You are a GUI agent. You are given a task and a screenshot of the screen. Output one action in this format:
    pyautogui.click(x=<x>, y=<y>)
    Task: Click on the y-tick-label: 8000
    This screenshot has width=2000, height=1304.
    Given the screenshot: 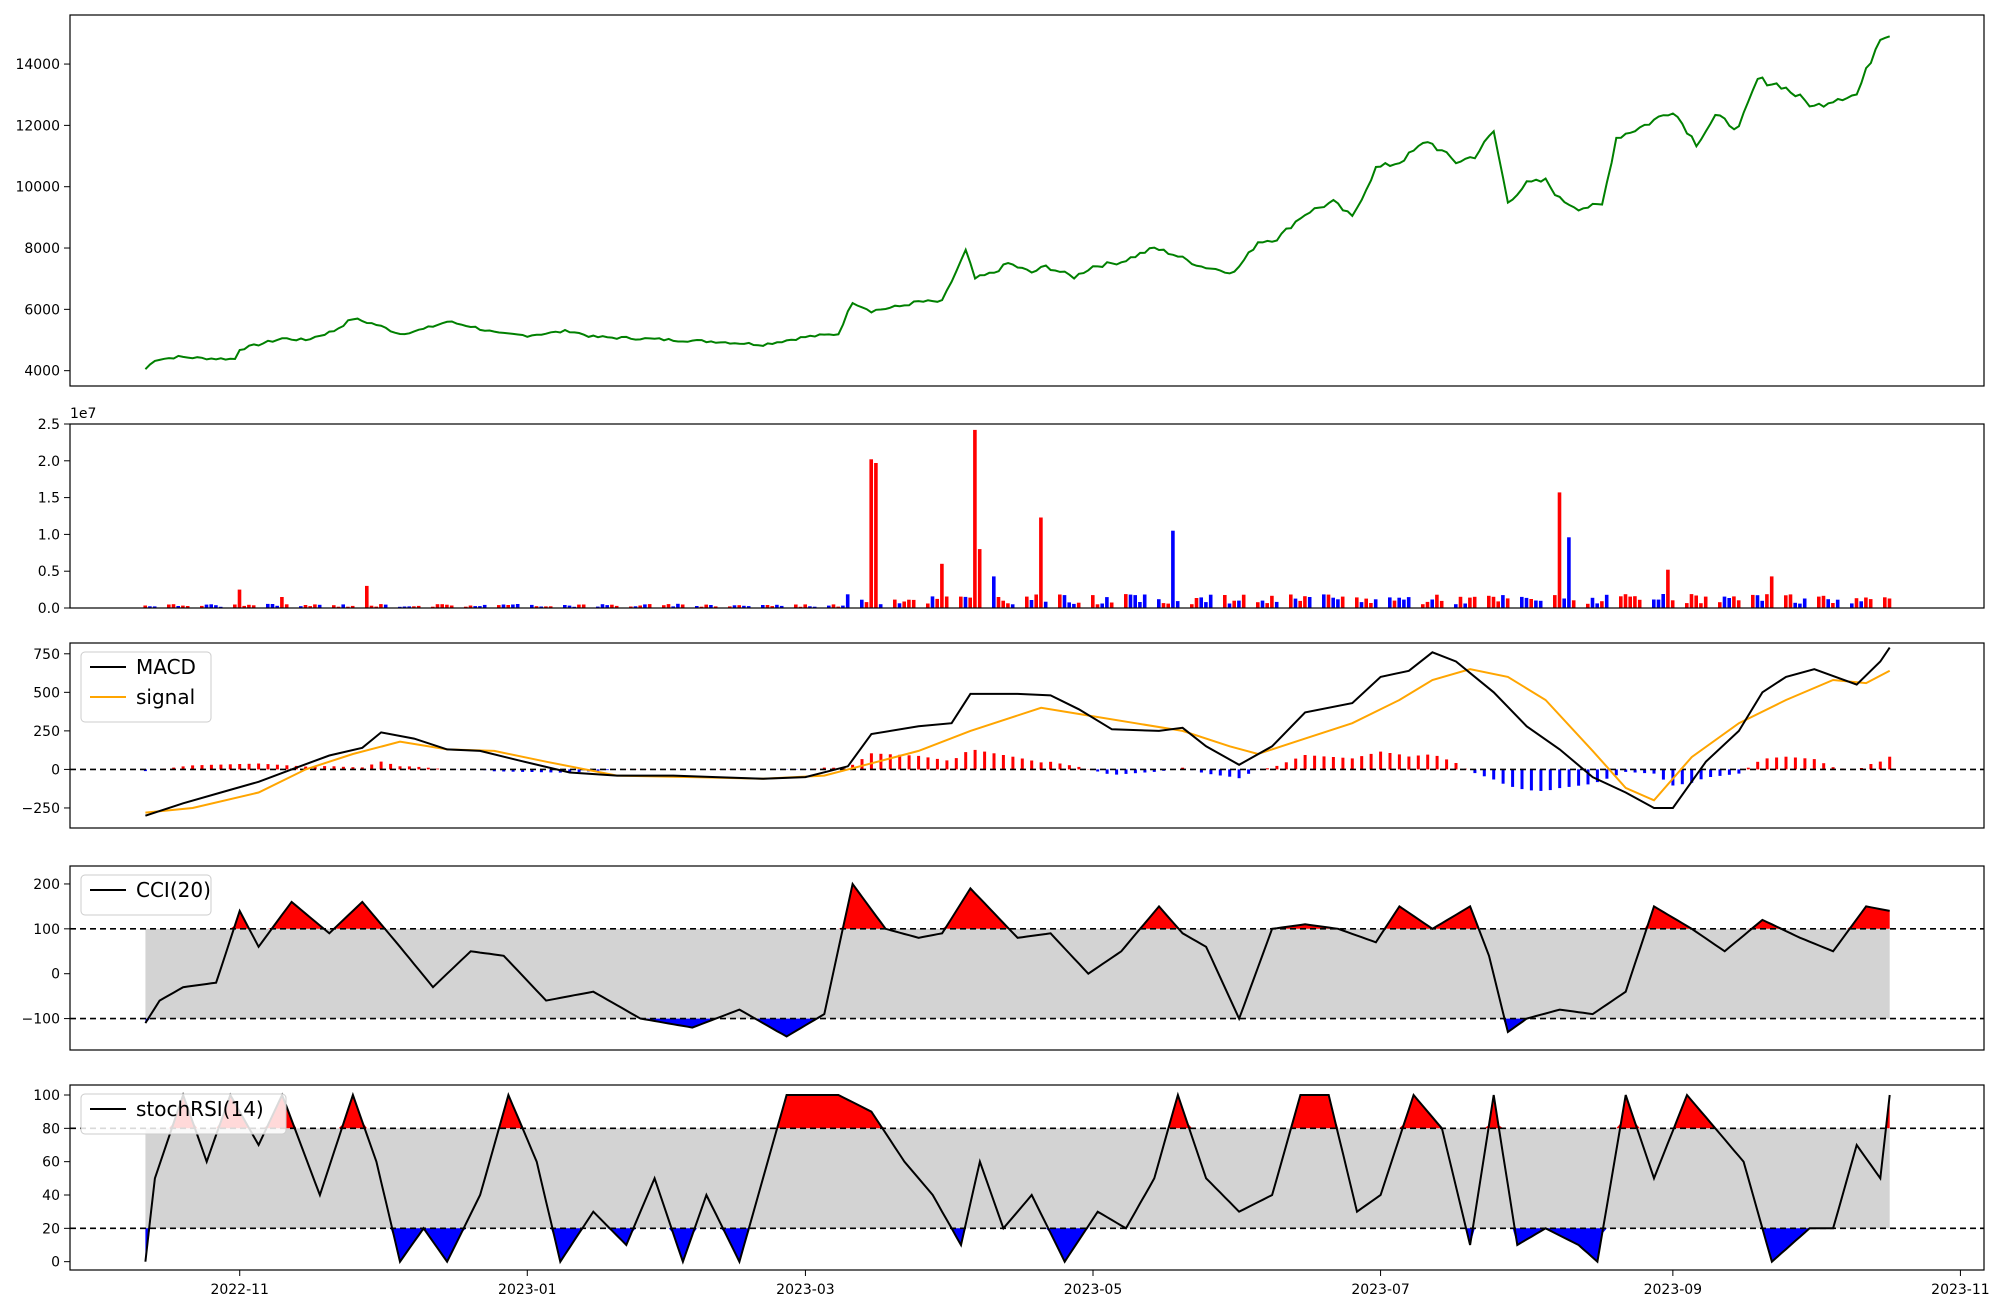 What is the action you would take?
    pyautogui.click(x=42, y=249)
    